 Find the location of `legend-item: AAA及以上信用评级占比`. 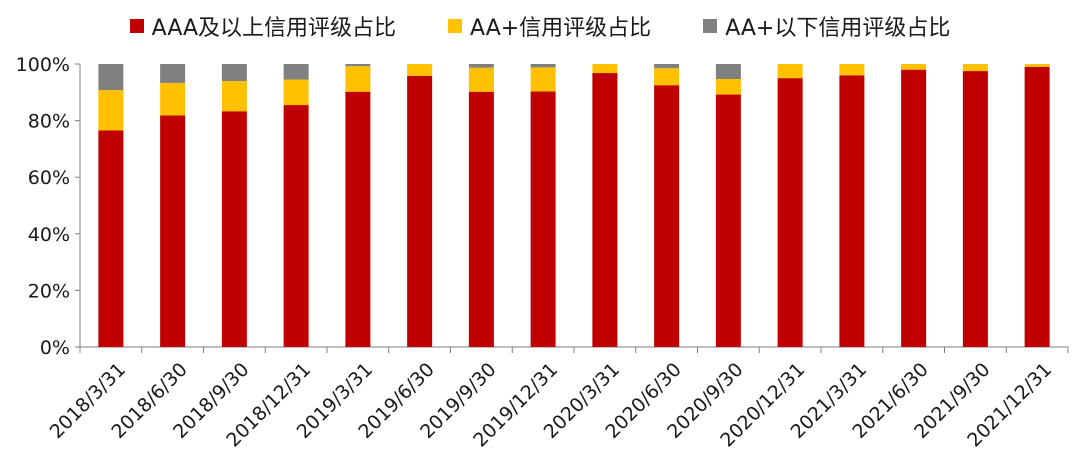

legend-item: AAA及以上信用评级占比 is located at coordinates (263, 26).